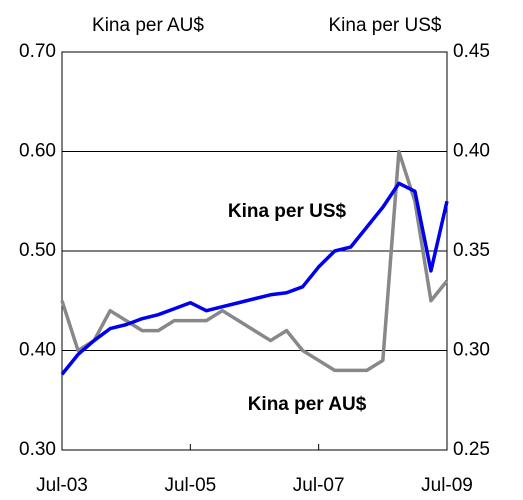 This screenshot has width=523, height=500. Describe the element at coordinates (471, 51) in the screenshot. I see `y2-tick-label: 0.45` at that location.